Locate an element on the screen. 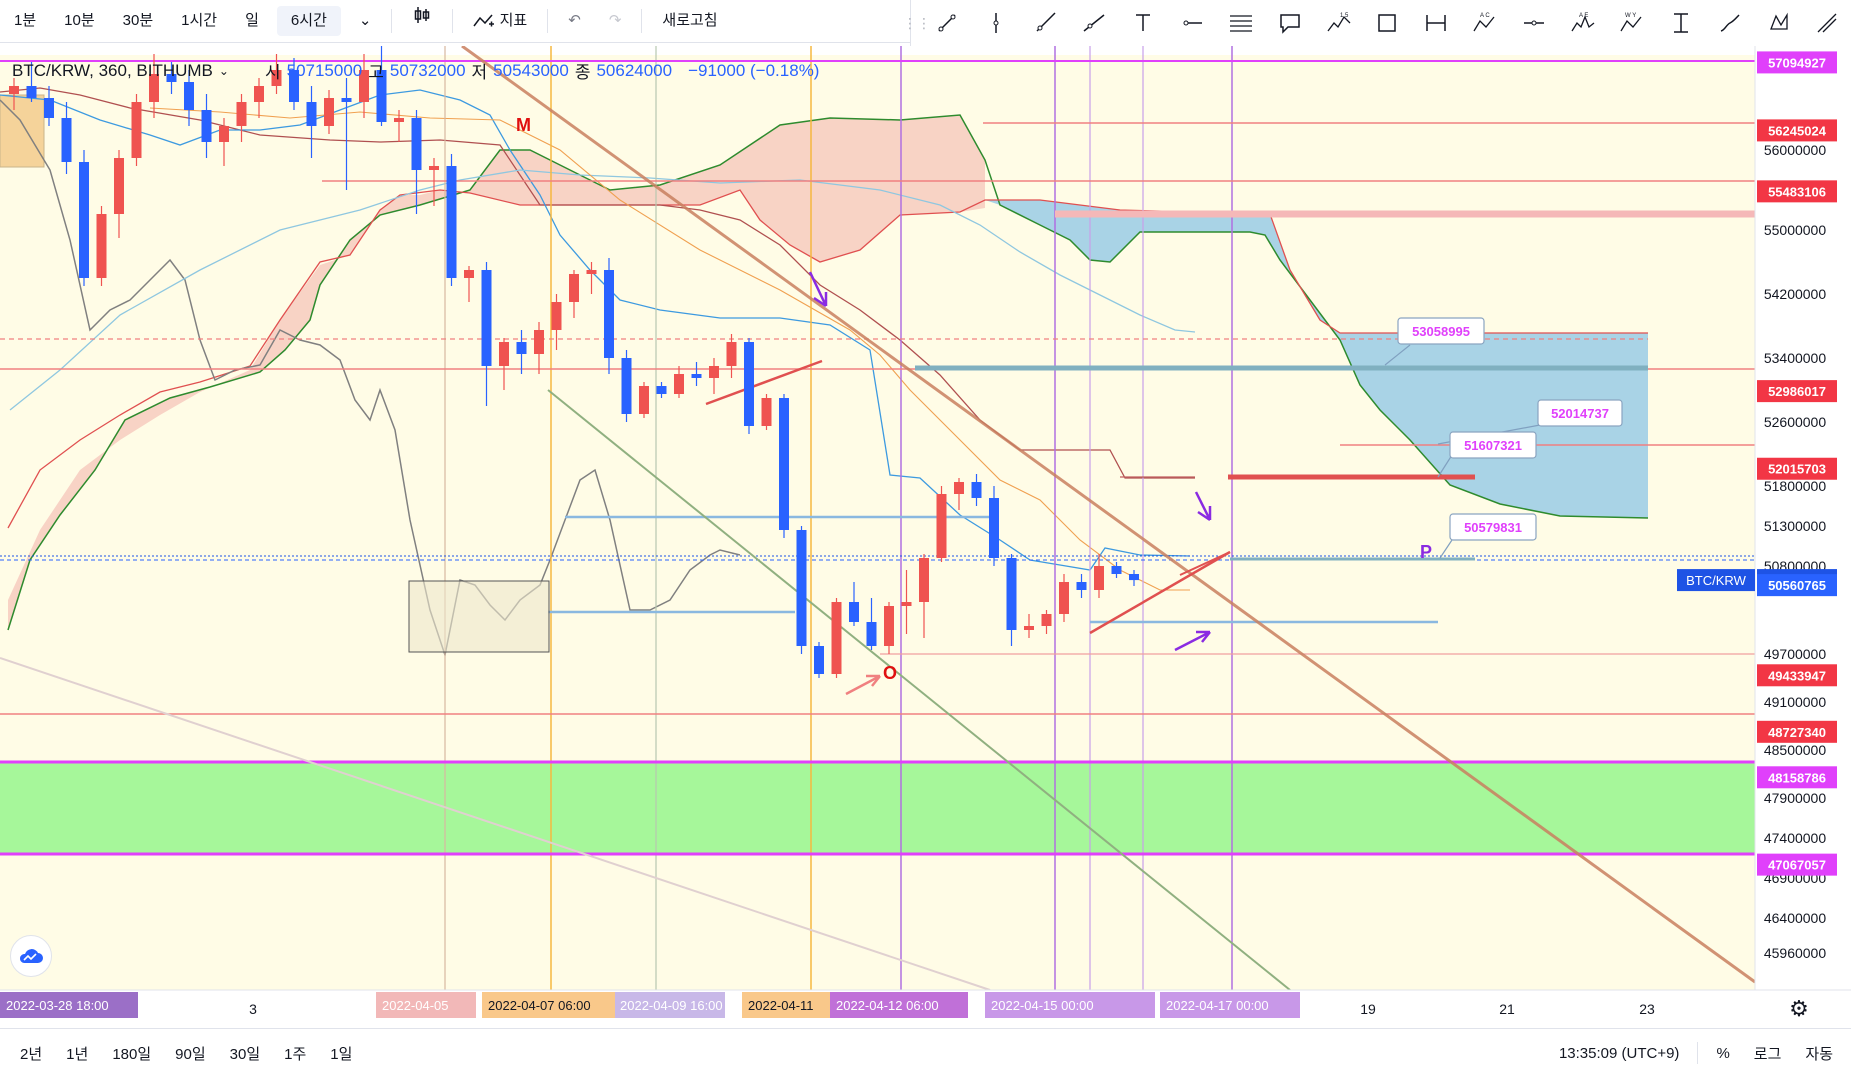  time-tick-3: 3 is located at coordinates (253, 1009).